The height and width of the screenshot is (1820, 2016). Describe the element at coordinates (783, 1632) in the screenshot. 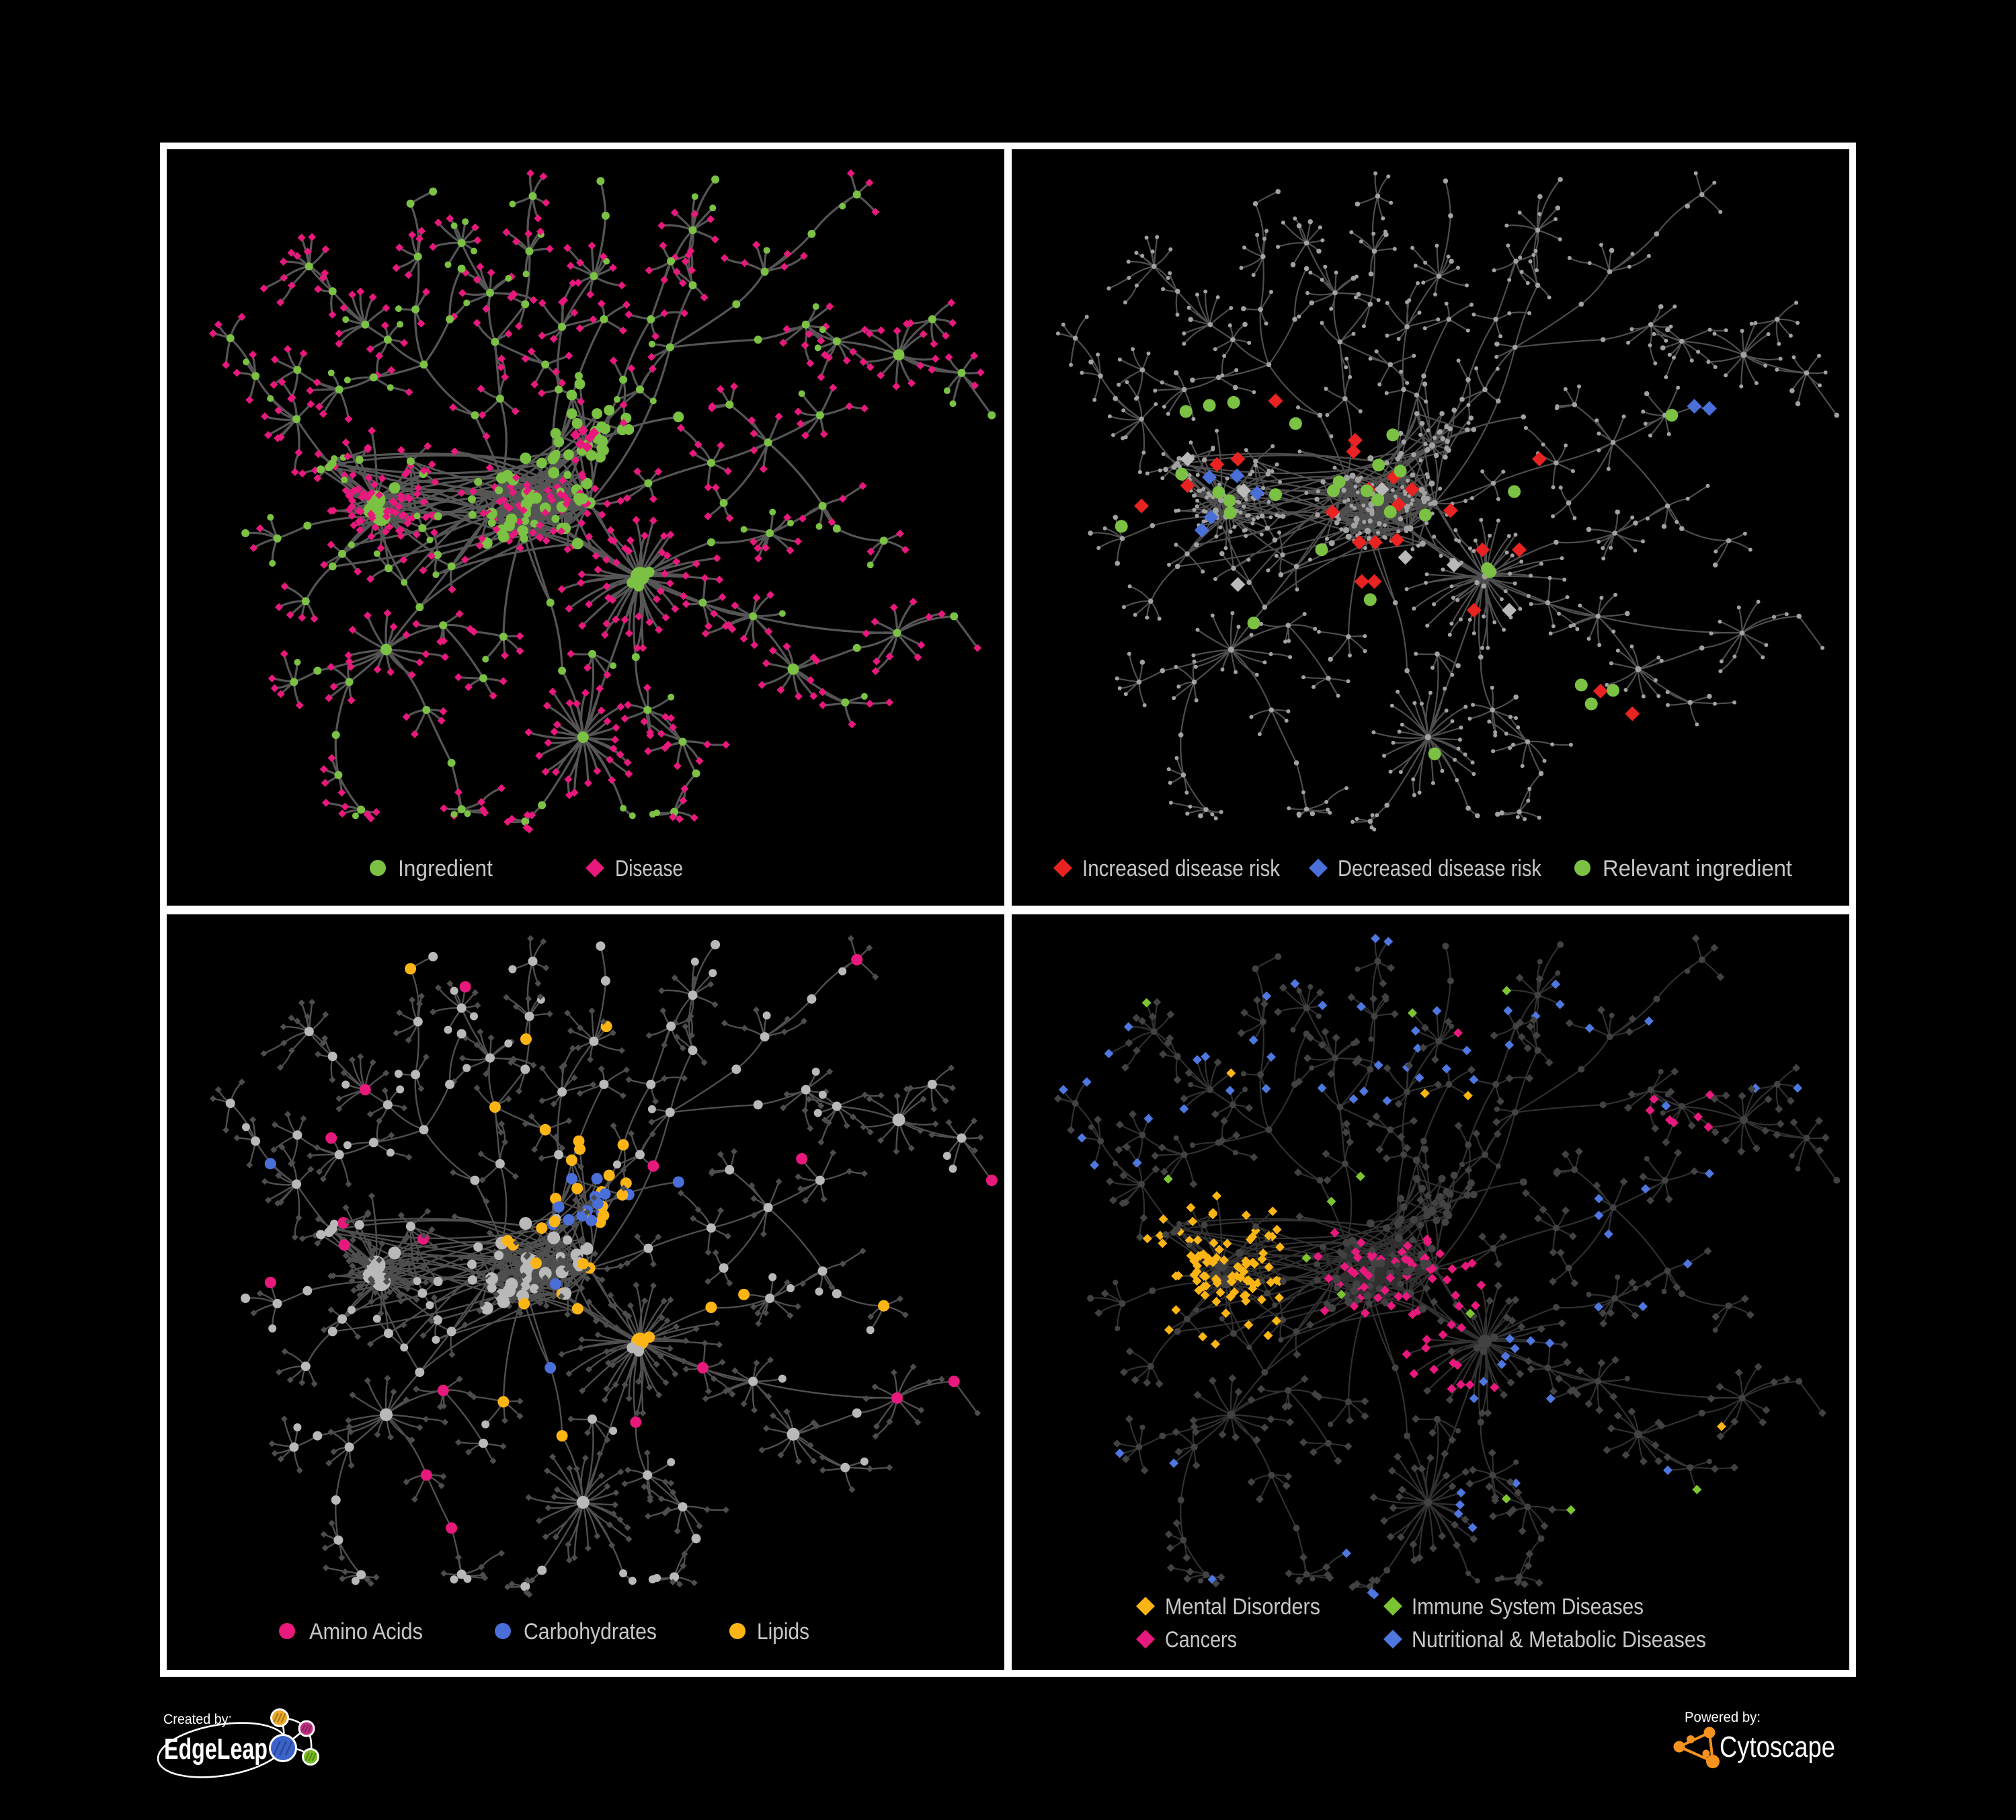

I see `svg-text: Lipids` at that location.